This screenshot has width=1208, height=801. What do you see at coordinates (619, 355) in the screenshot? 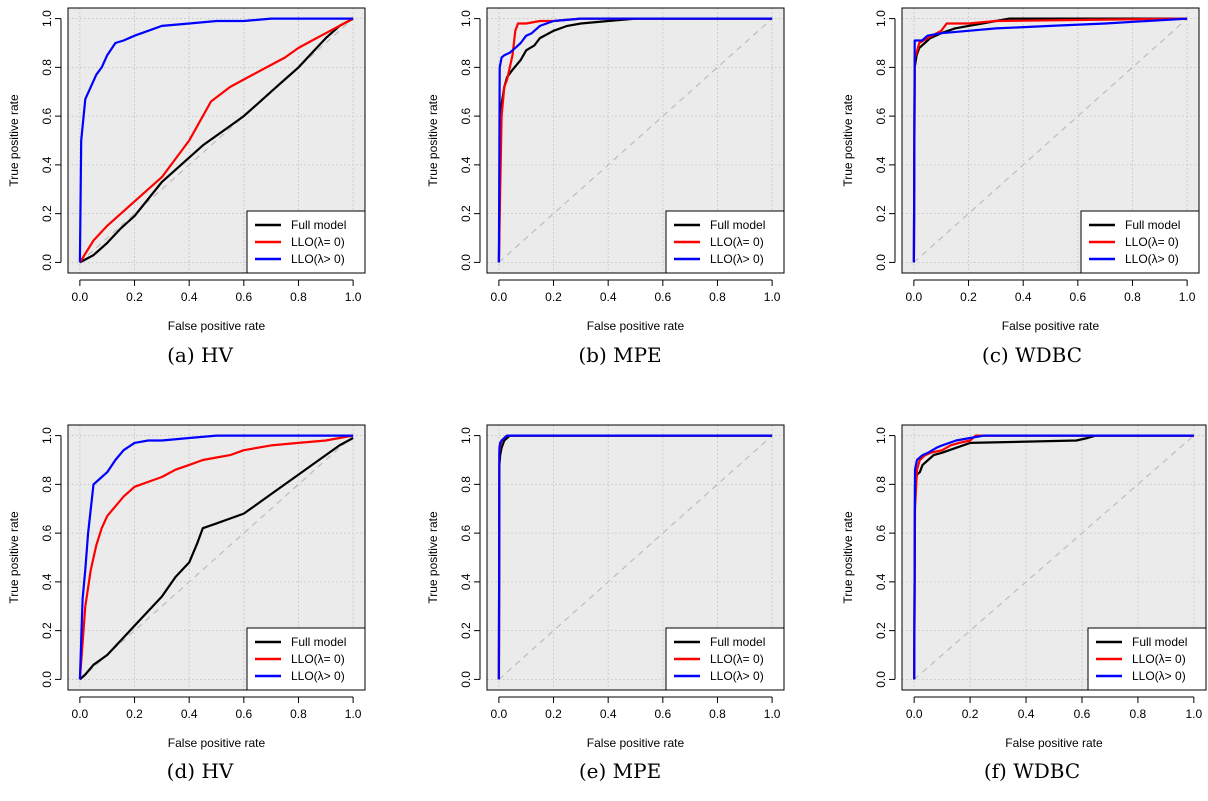
I see `subfigure-caption: (b) MPE` at bounding box center [619, 355].